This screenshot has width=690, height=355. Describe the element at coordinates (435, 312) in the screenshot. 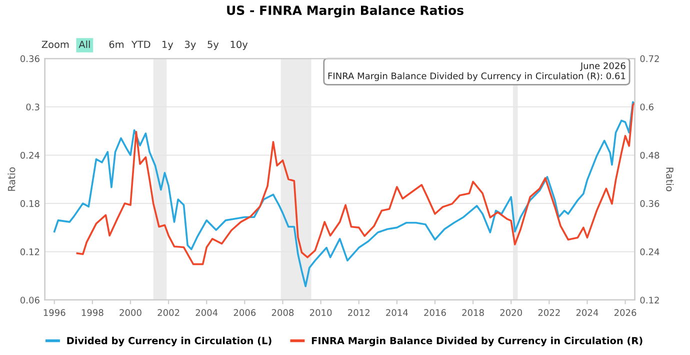

I see `x-tick-label: 2016` at that location.